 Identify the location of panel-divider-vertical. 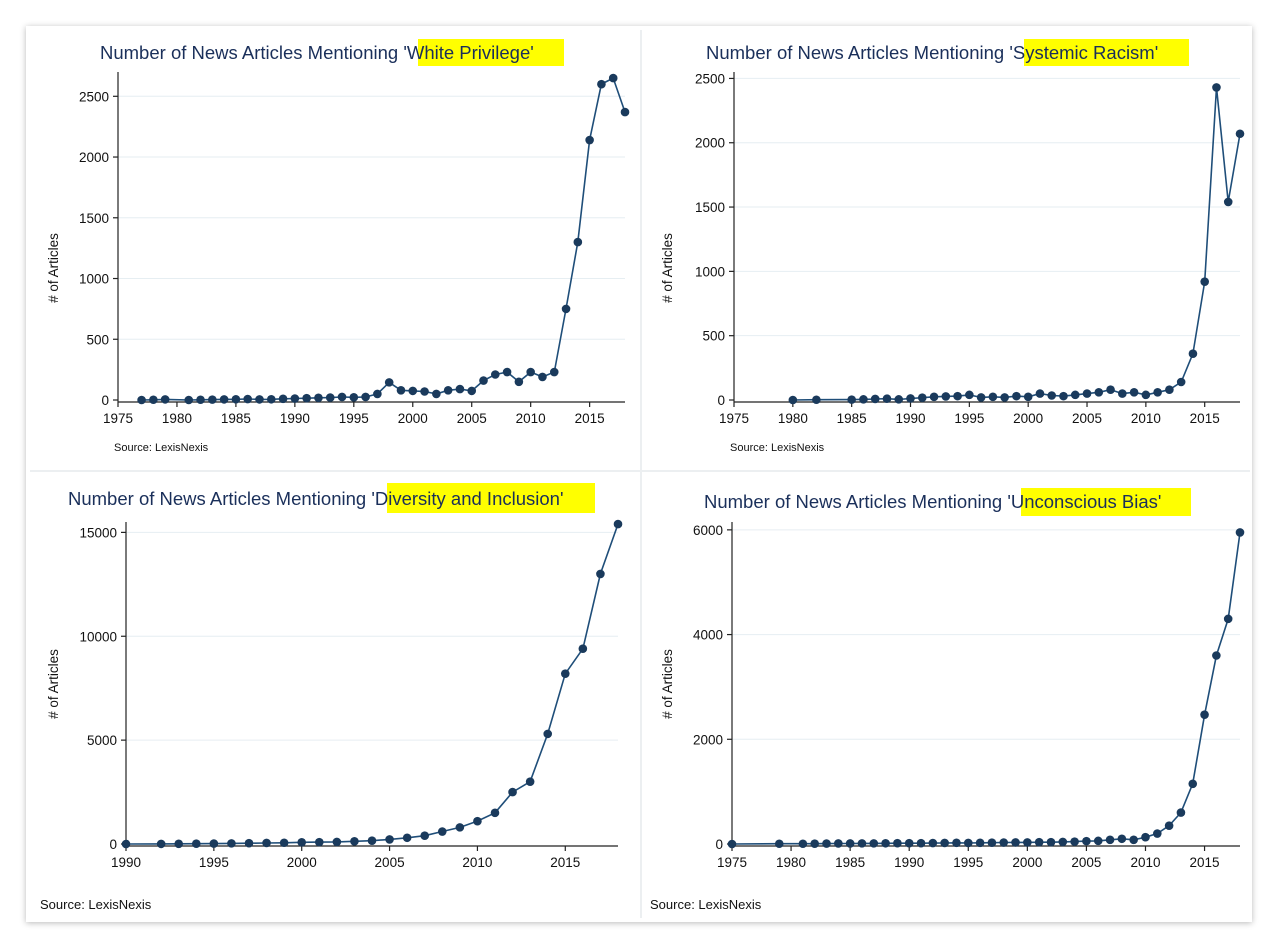
(641, 474).